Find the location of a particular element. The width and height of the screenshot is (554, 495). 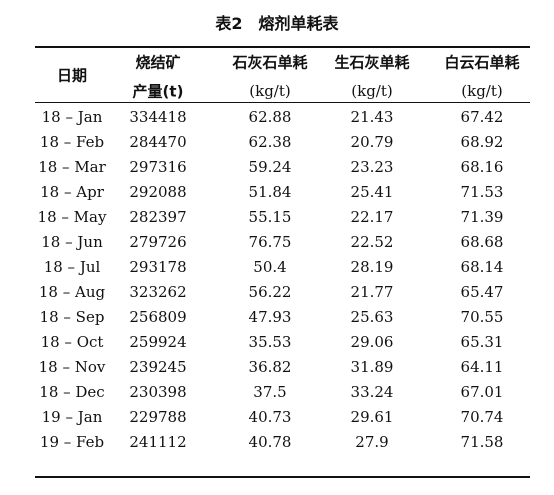

table-cell: 293178 is located at coordinates (158, 267).